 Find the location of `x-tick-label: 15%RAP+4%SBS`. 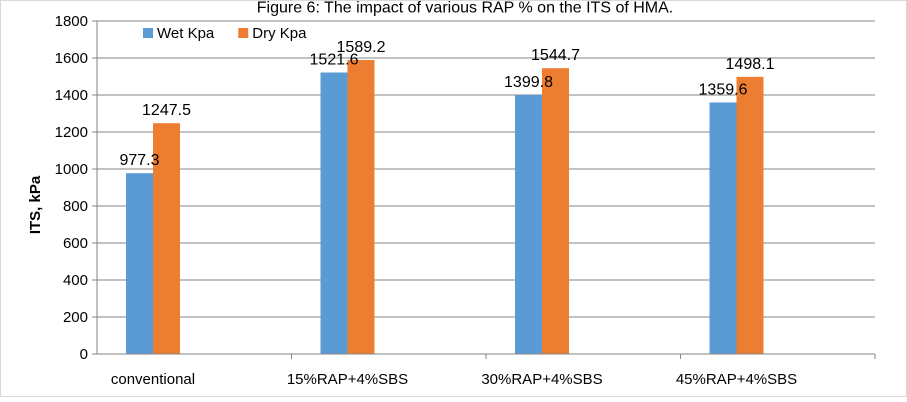

x-tick-label: 15%RAP+4%SBS is located at coordinates (347, 379).